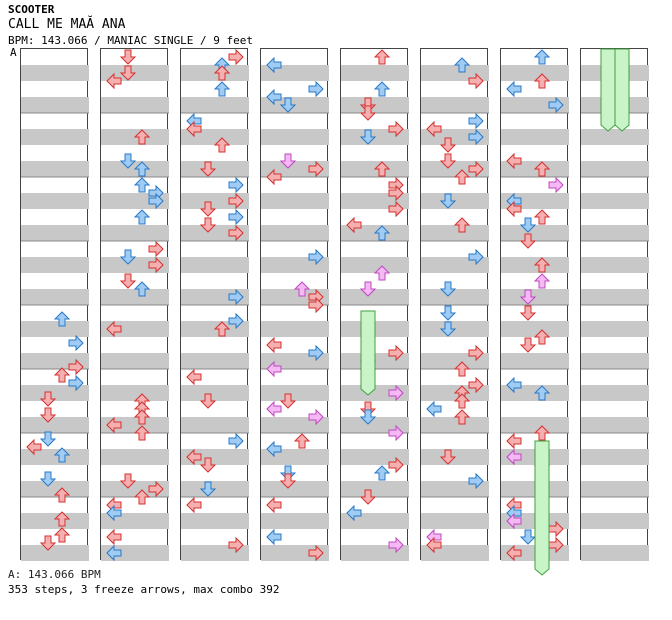 The width and height of the screenshot is (672, 620). I want to click on column-2-canvas, so click(135, 305).